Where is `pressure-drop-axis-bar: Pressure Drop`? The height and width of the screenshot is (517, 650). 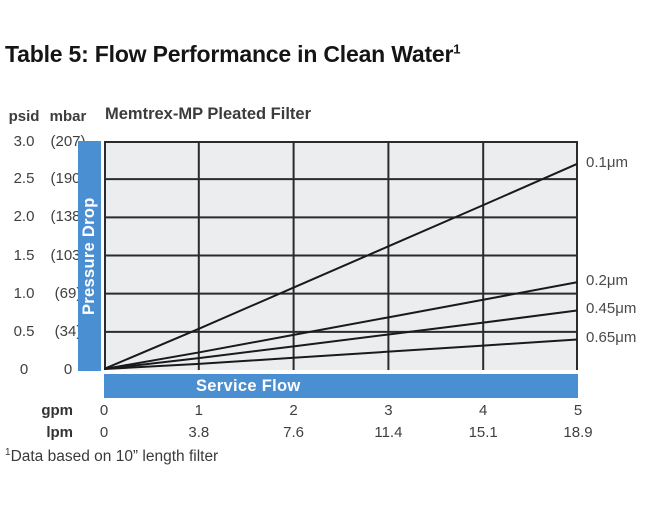
pressure-drop-axis-bar: Pressure Drop is located at coordinates (89, 256).